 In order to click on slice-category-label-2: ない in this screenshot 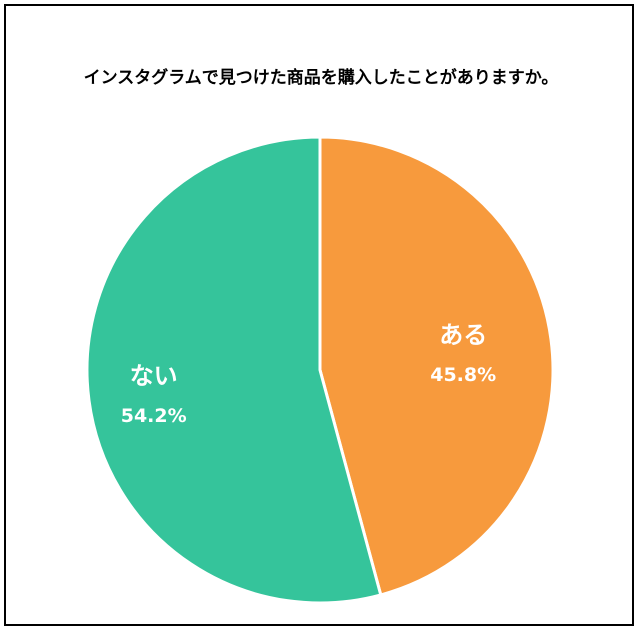, I will do `click(154, 376)`.